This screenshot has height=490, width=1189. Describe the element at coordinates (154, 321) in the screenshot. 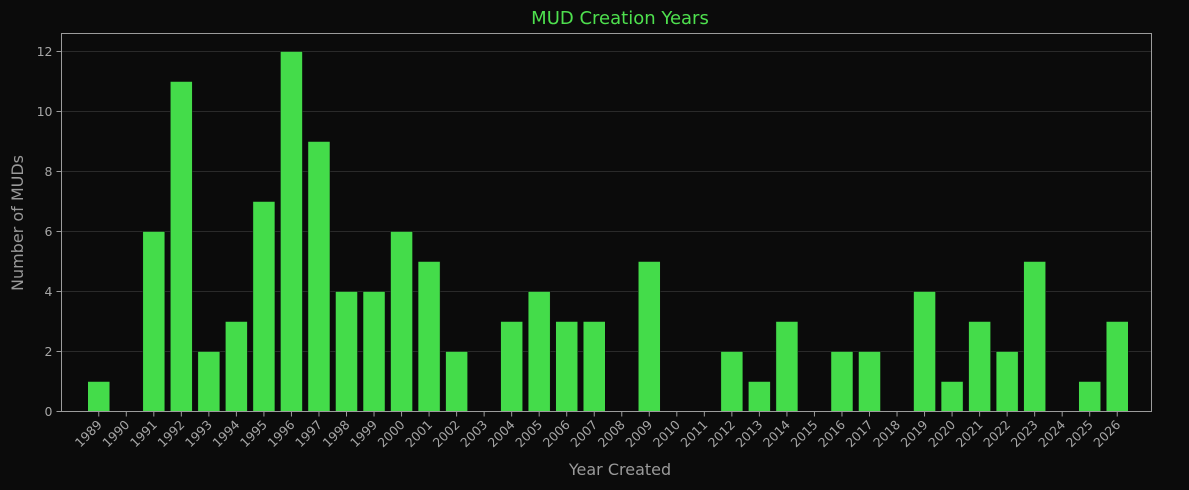

I see `bar-1991` at that location.